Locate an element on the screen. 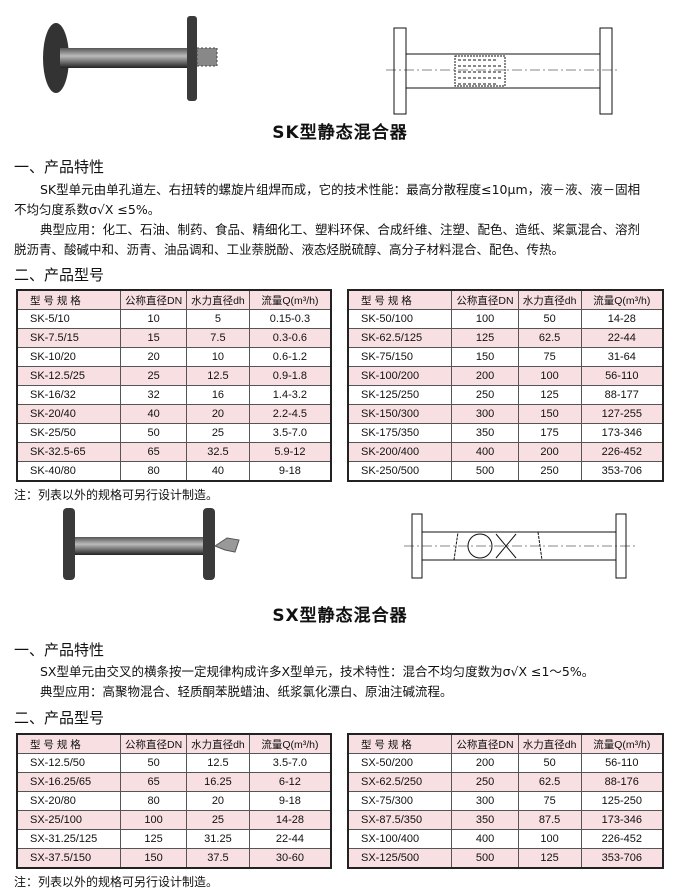  table-row: SK-75/150 150 75 31-64 is located at coordinates (505, 357).